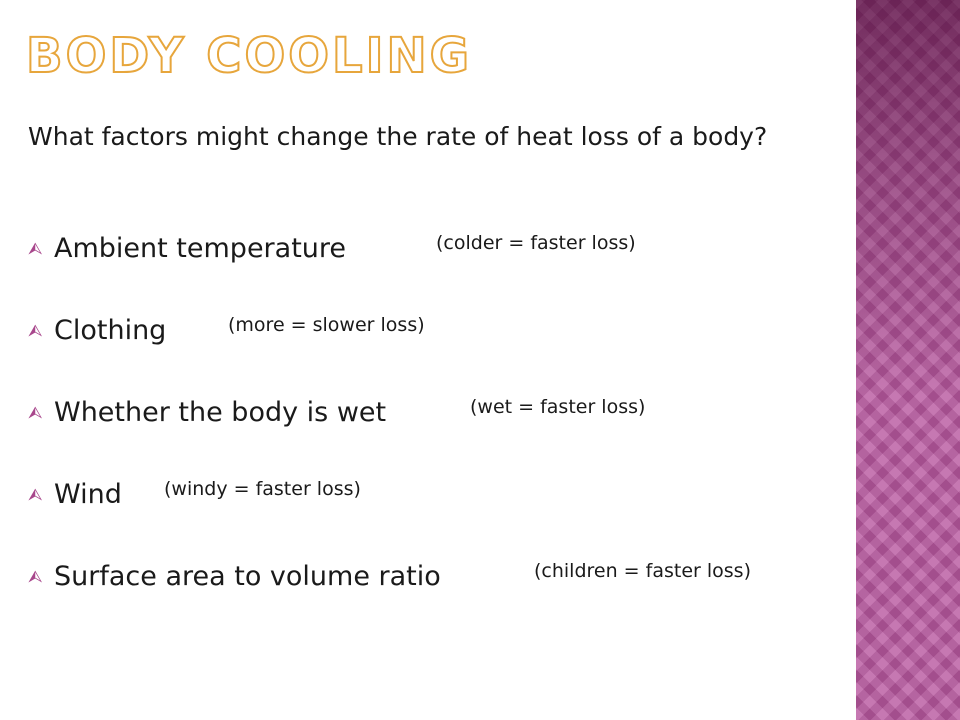 Image resolution: width=960 pixels, height=720 pixels. Describe the element at coordinates (326, 325) in the screenshot. I see `factor-note: (more = slower loss)` at that location.